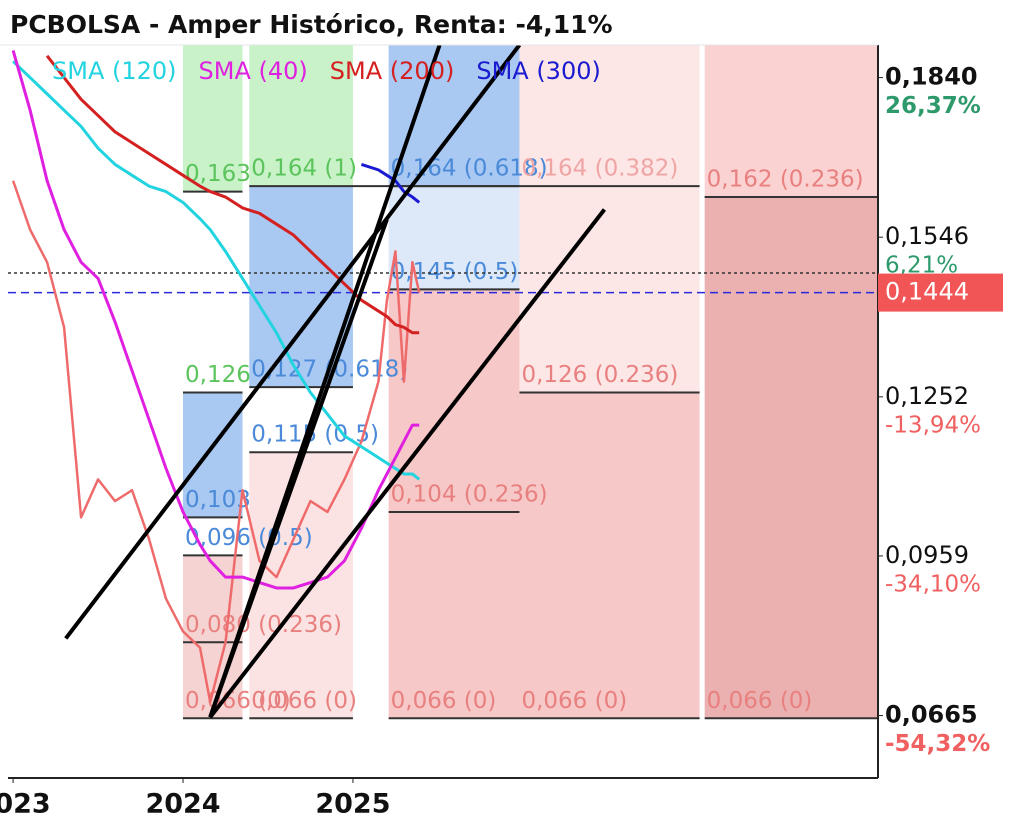 The height and width of the screenshot is (833, 1020). Describe the element at coordinates (927, 396) in the screenshot. I see `y-tick-label: 0,1252` at that location.